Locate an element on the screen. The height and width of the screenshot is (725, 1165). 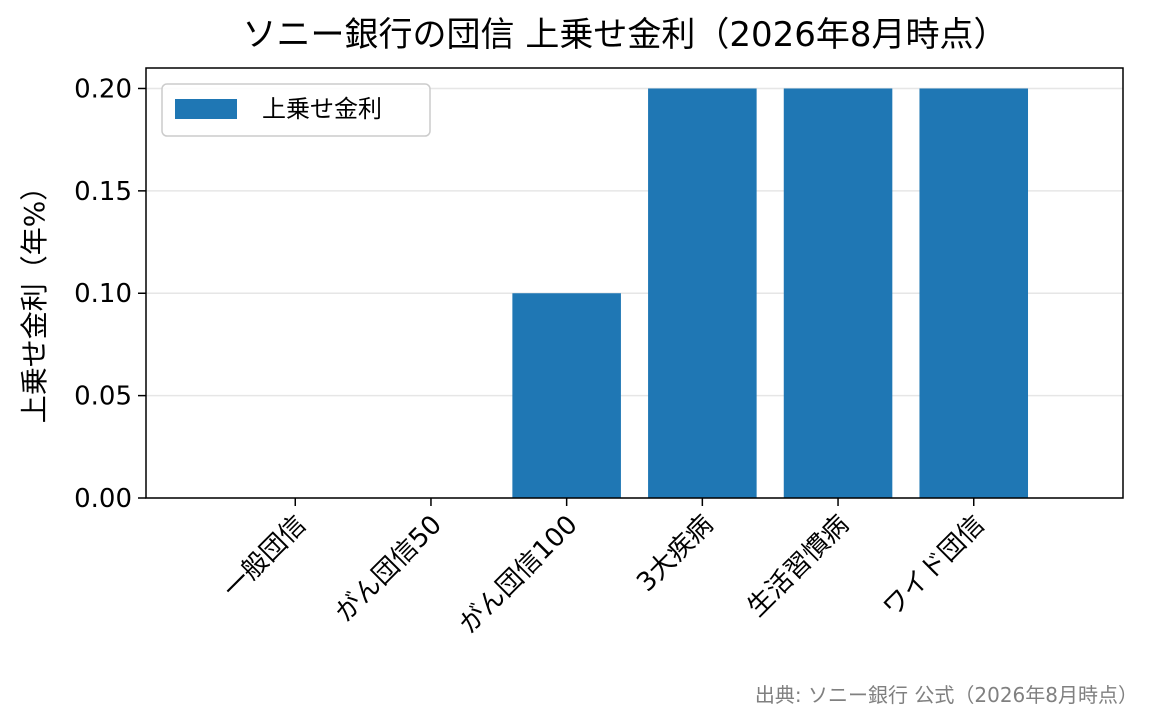
legend-label: 上乗せ金利 is located at coordinates (322, 109).